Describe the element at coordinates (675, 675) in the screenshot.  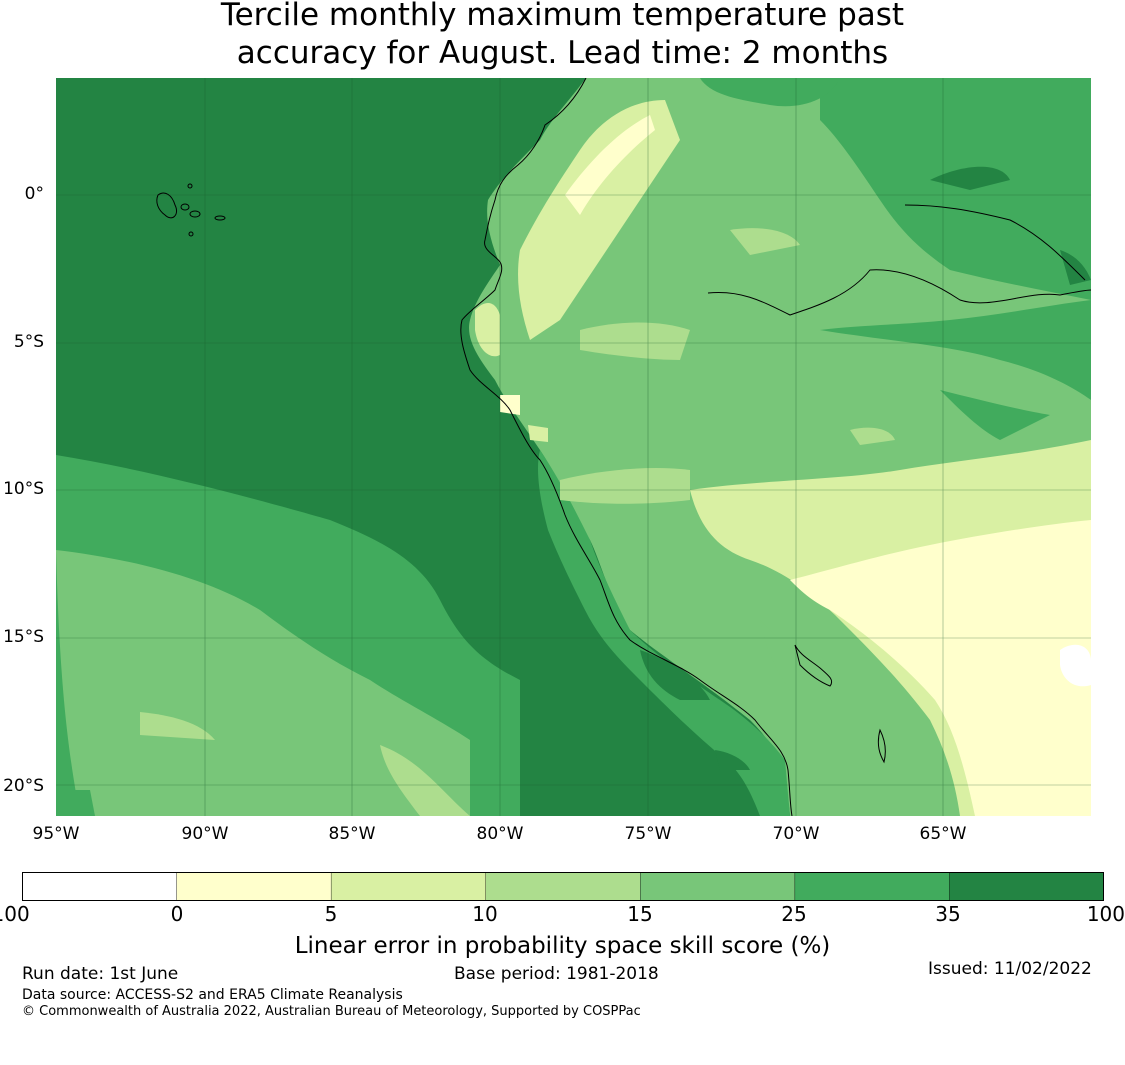
I see `region-coast-dark` at that location.